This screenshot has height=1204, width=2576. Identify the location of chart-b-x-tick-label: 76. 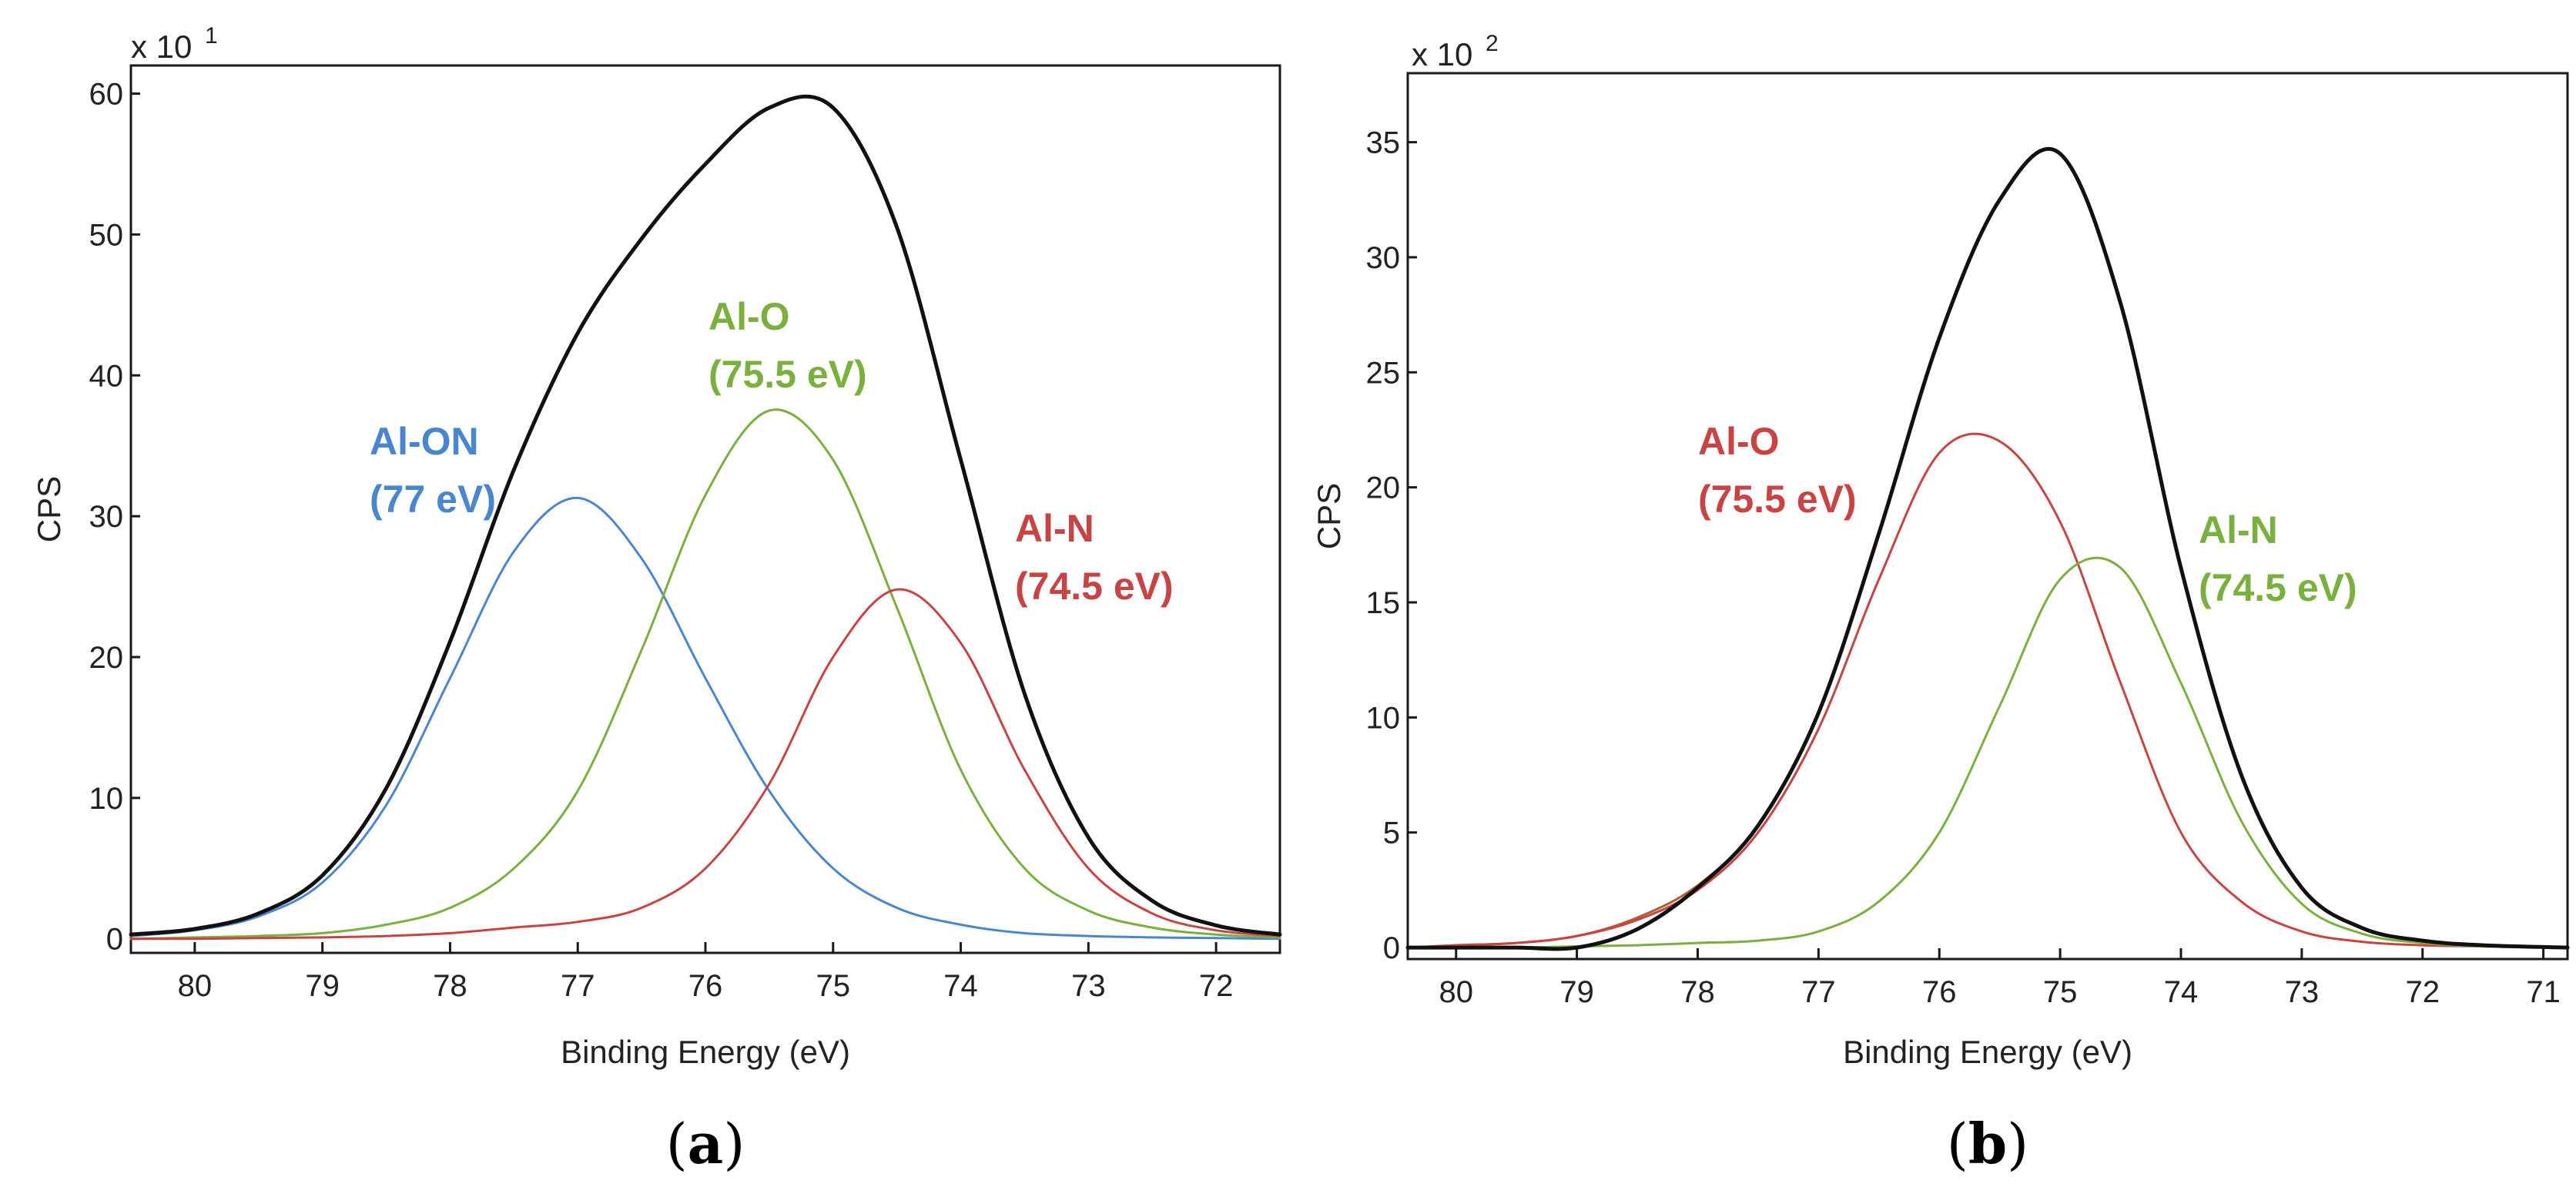
(1939, 992).